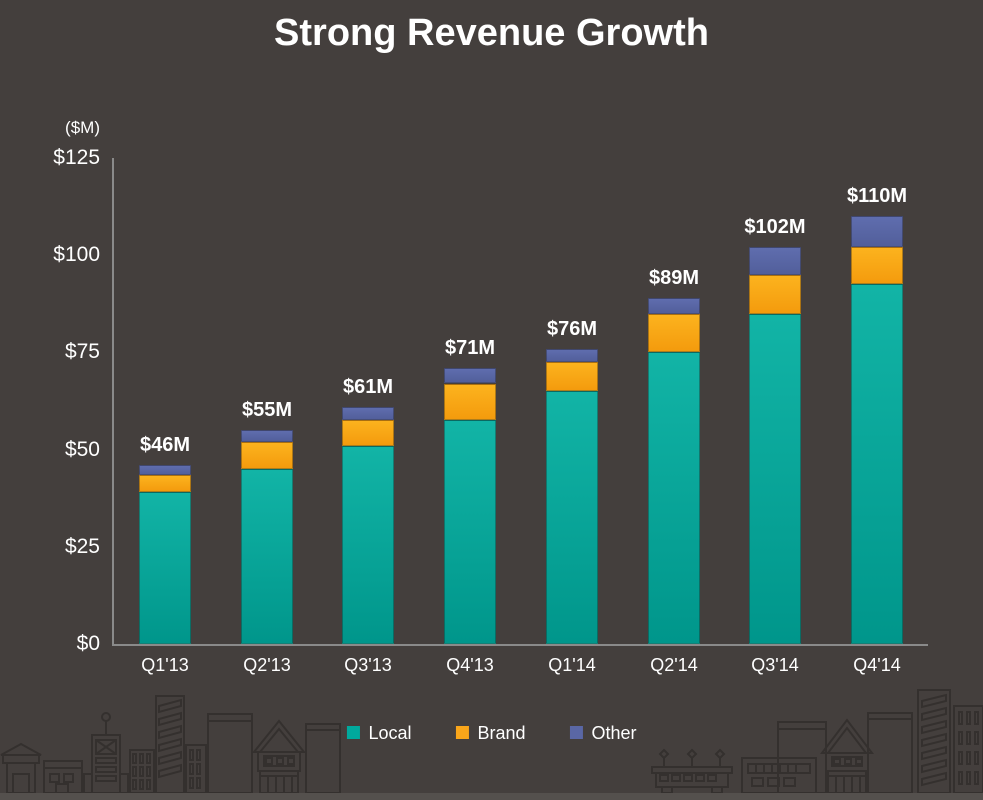 The height and width of the screenshot is (800, 983). Describe the element at coordinates (520, 645) in the screenshot. I see `x-axis-line` at that location.